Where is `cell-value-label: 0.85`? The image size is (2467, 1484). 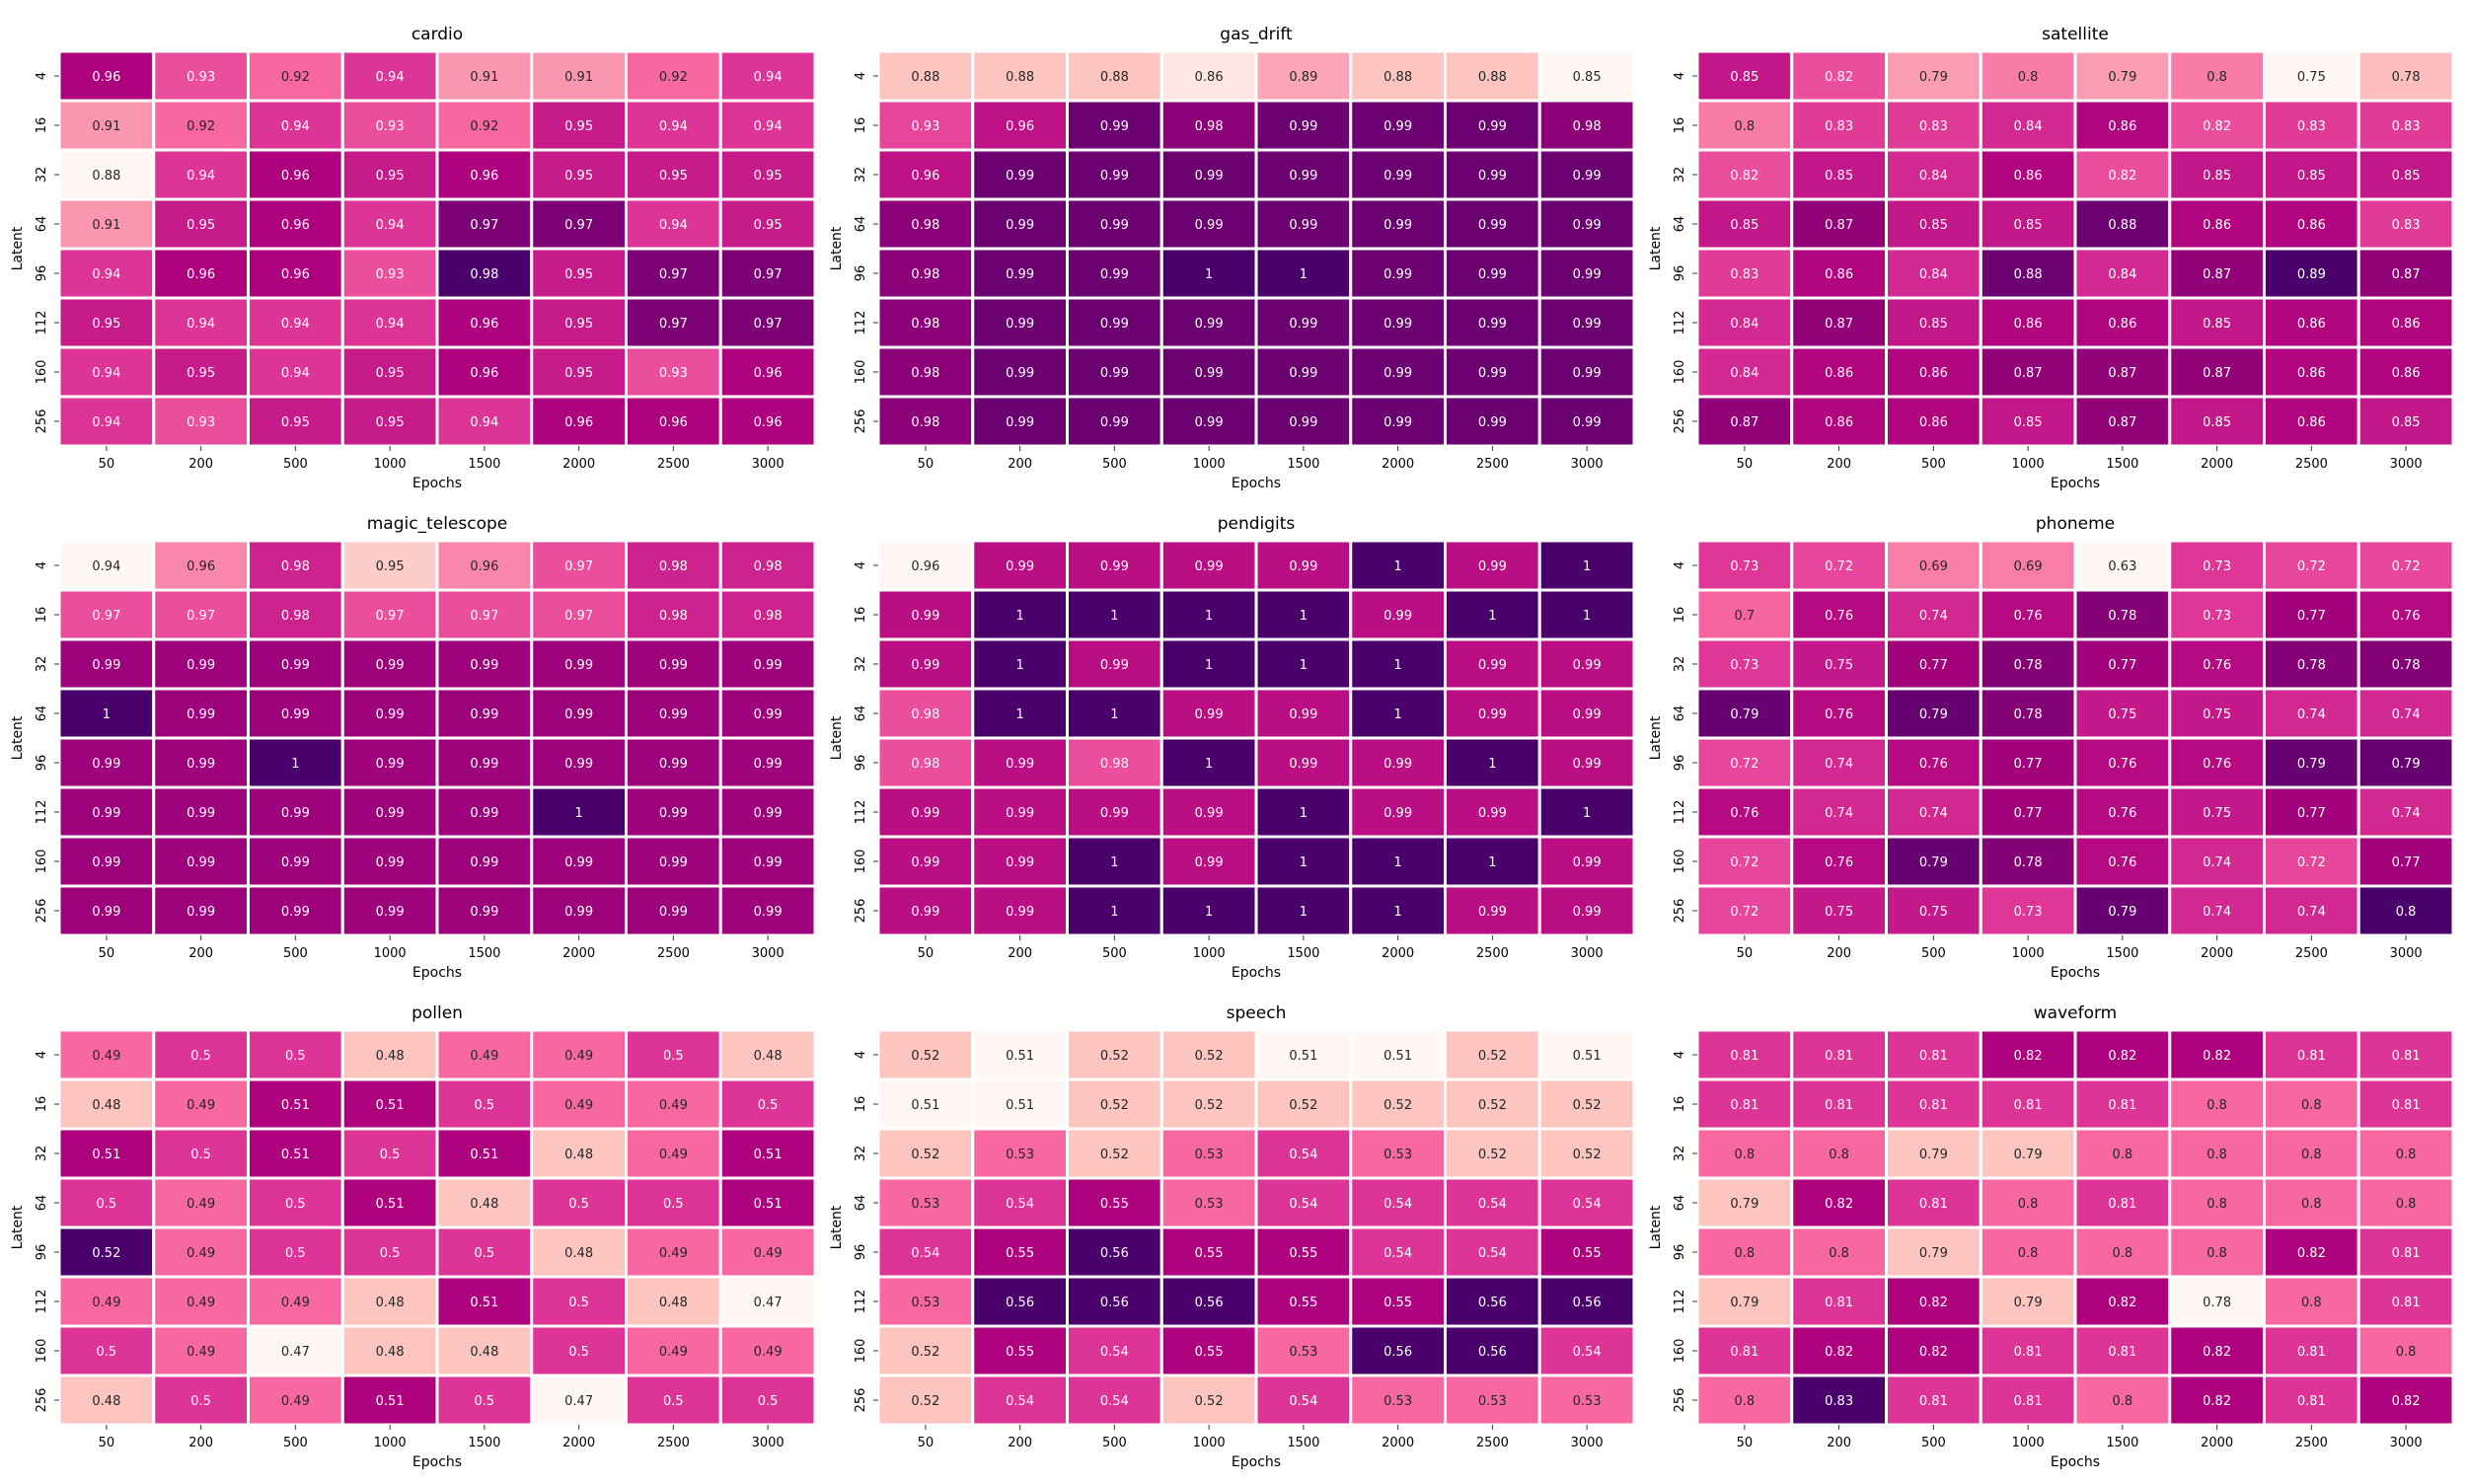
cell-value-label: 0.85 is located at coordinates (2028, 422).